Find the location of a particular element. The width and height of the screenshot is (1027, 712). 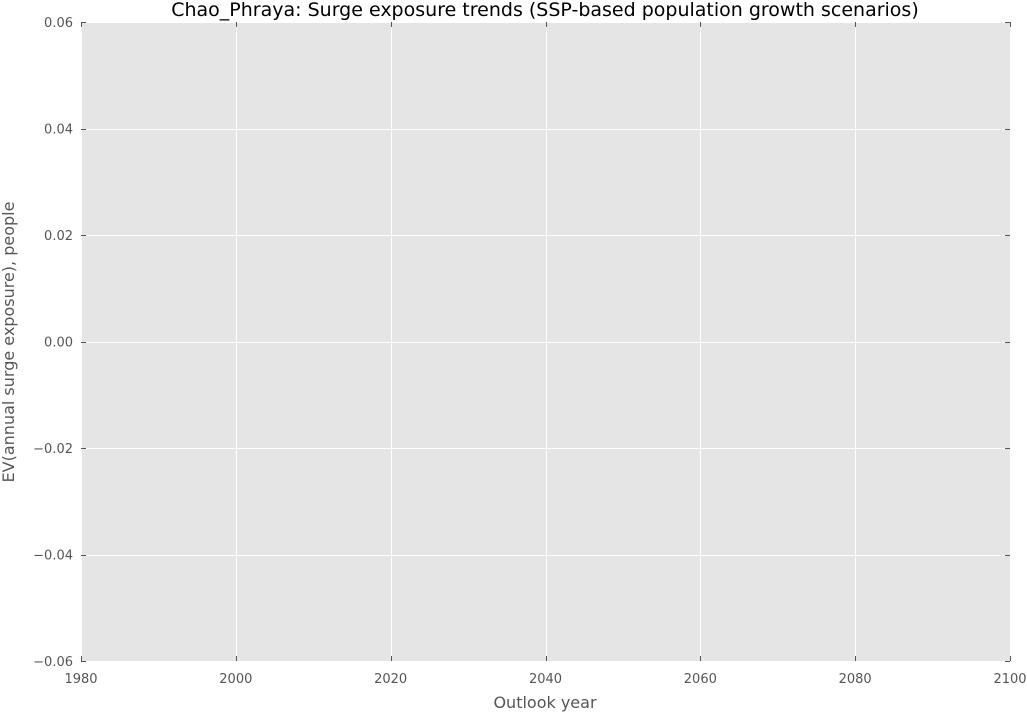

y-tick-label: 0.02 is located at coordinates (58, 236).